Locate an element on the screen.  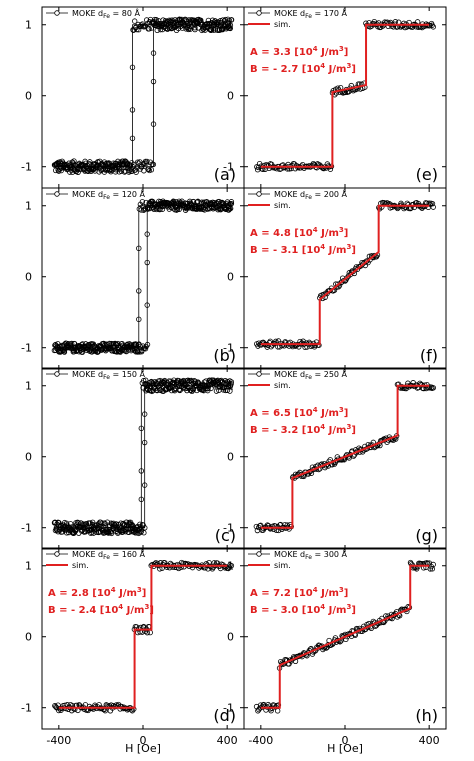
annotation-A: A = 4.8 [104 J/m3] is located at coordinates (299, 232).